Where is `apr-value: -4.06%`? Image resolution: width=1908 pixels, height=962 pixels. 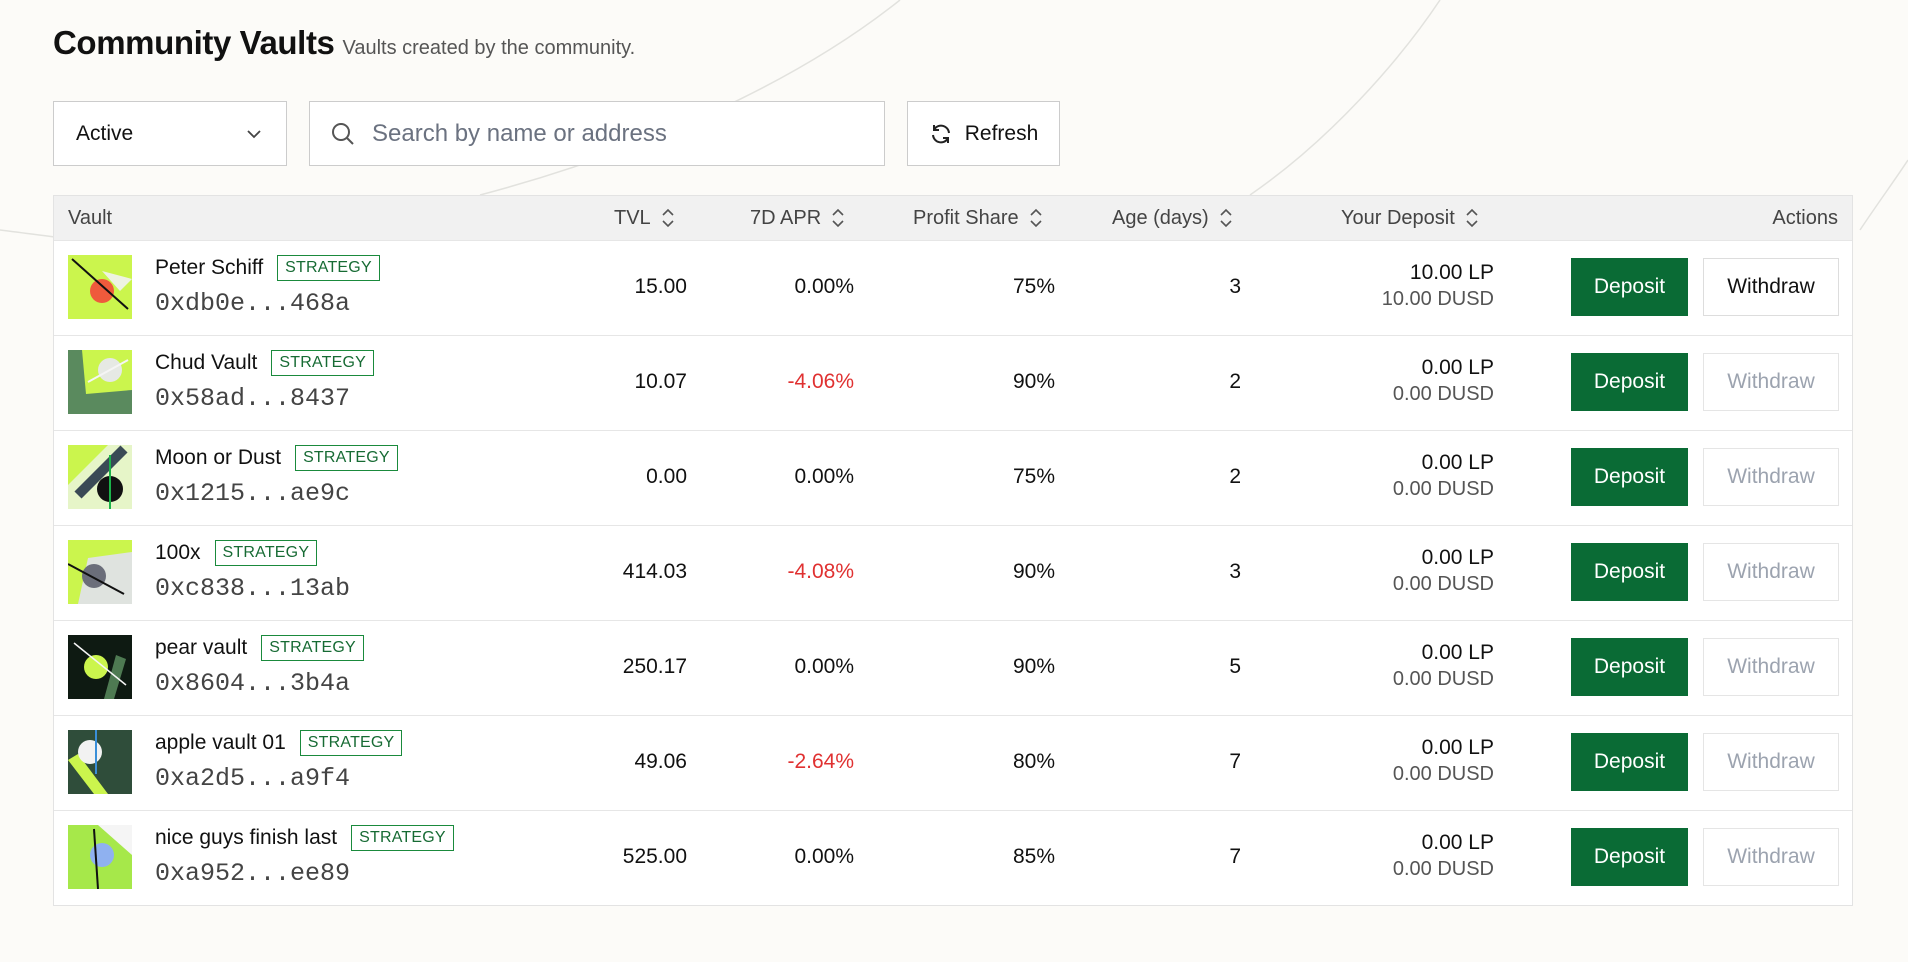 apr-value: -4.06% is located at coordinates (820, 381).